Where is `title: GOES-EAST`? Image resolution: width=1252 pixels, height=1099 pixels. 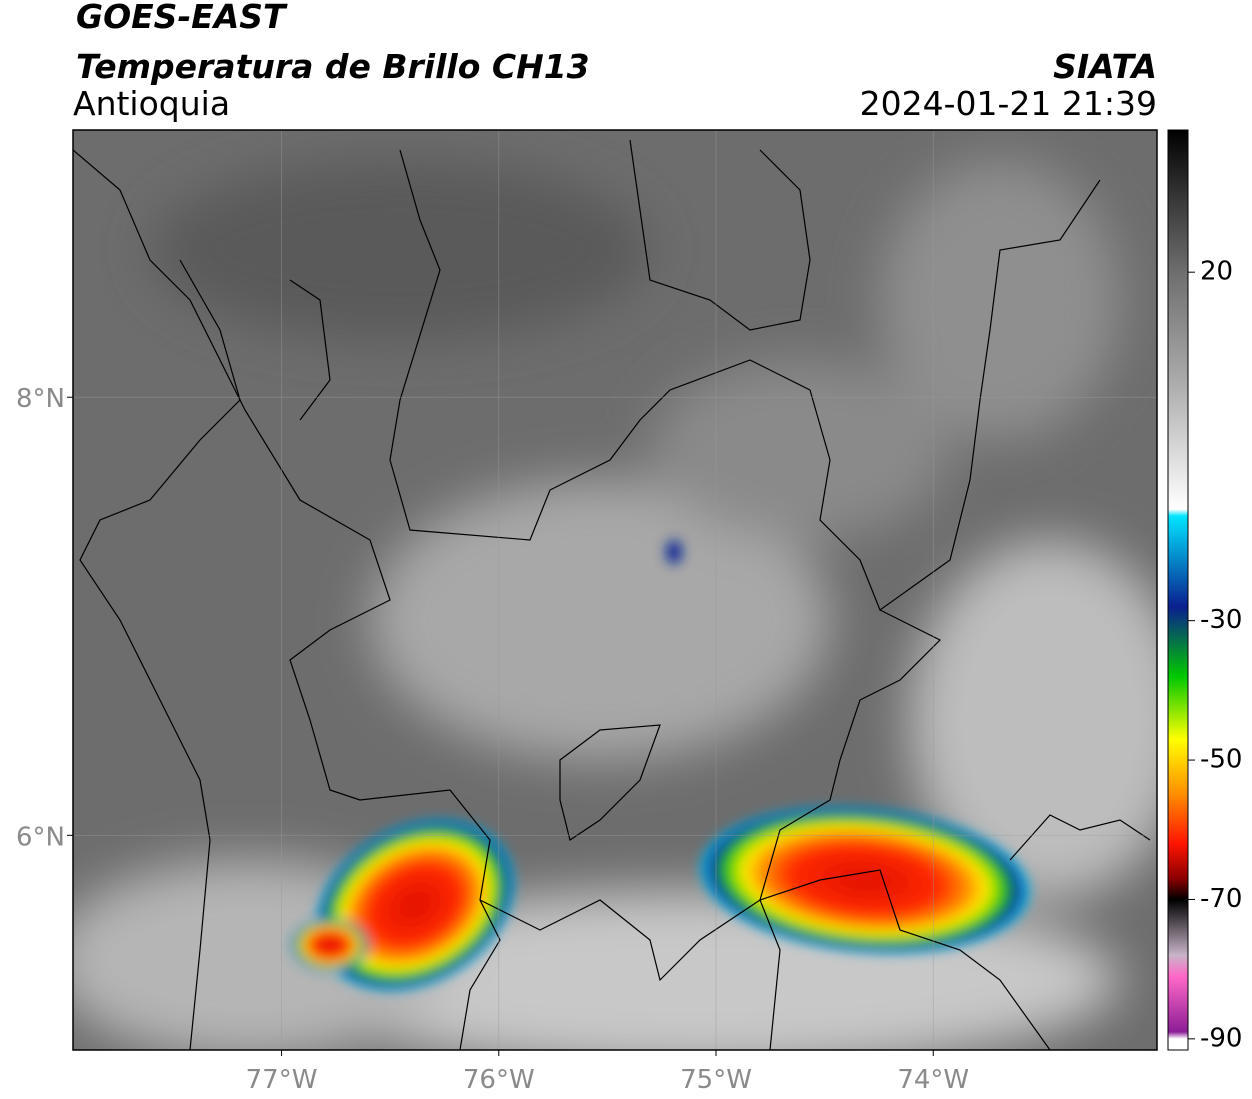
title: GOES-EAST is located at coordinates (182, 18).